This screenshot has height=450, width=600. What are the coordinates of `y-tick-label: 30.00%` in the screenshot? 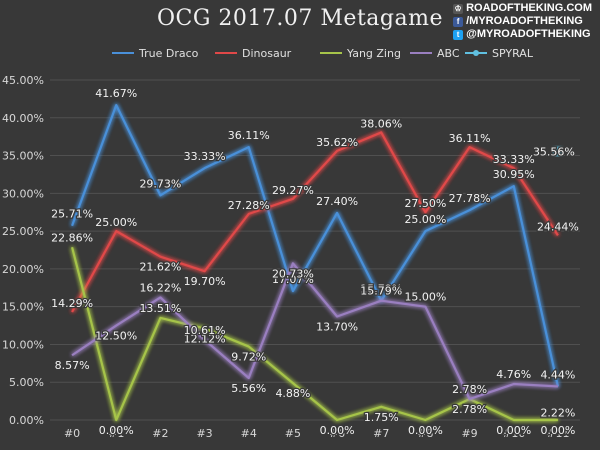 It's located at (23, 193).